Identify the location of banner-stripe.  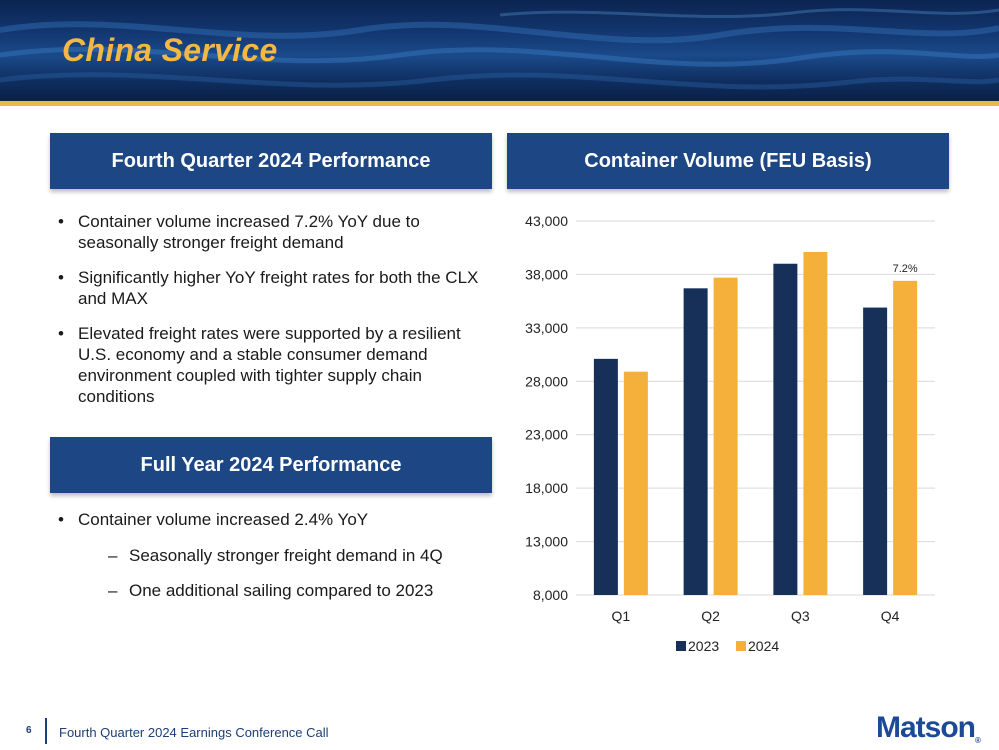
(499, 103).